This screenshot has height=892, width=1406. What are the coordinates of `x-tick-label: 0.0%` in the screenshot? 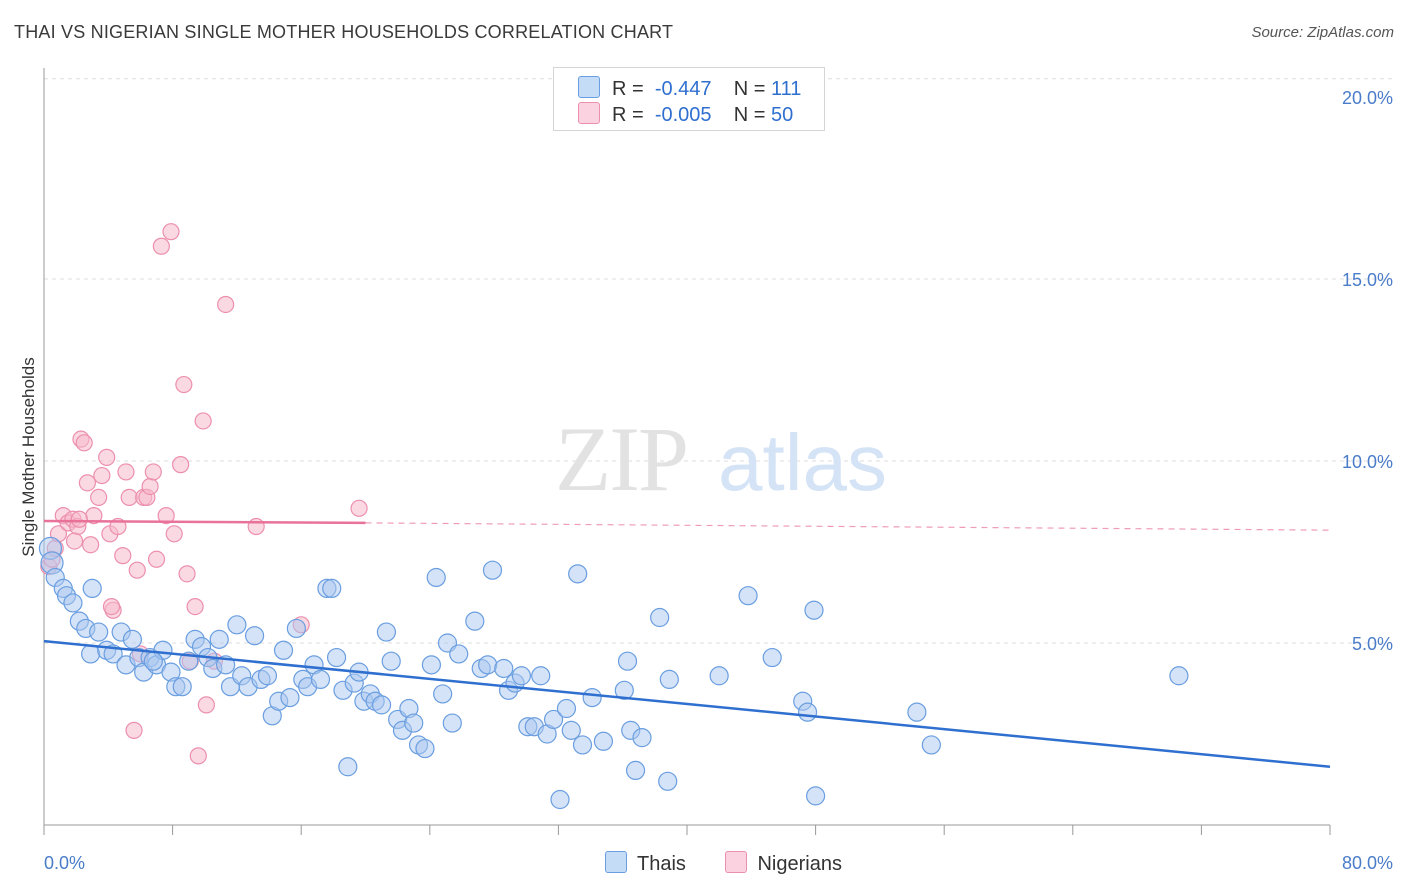 It's located at (64, 863).